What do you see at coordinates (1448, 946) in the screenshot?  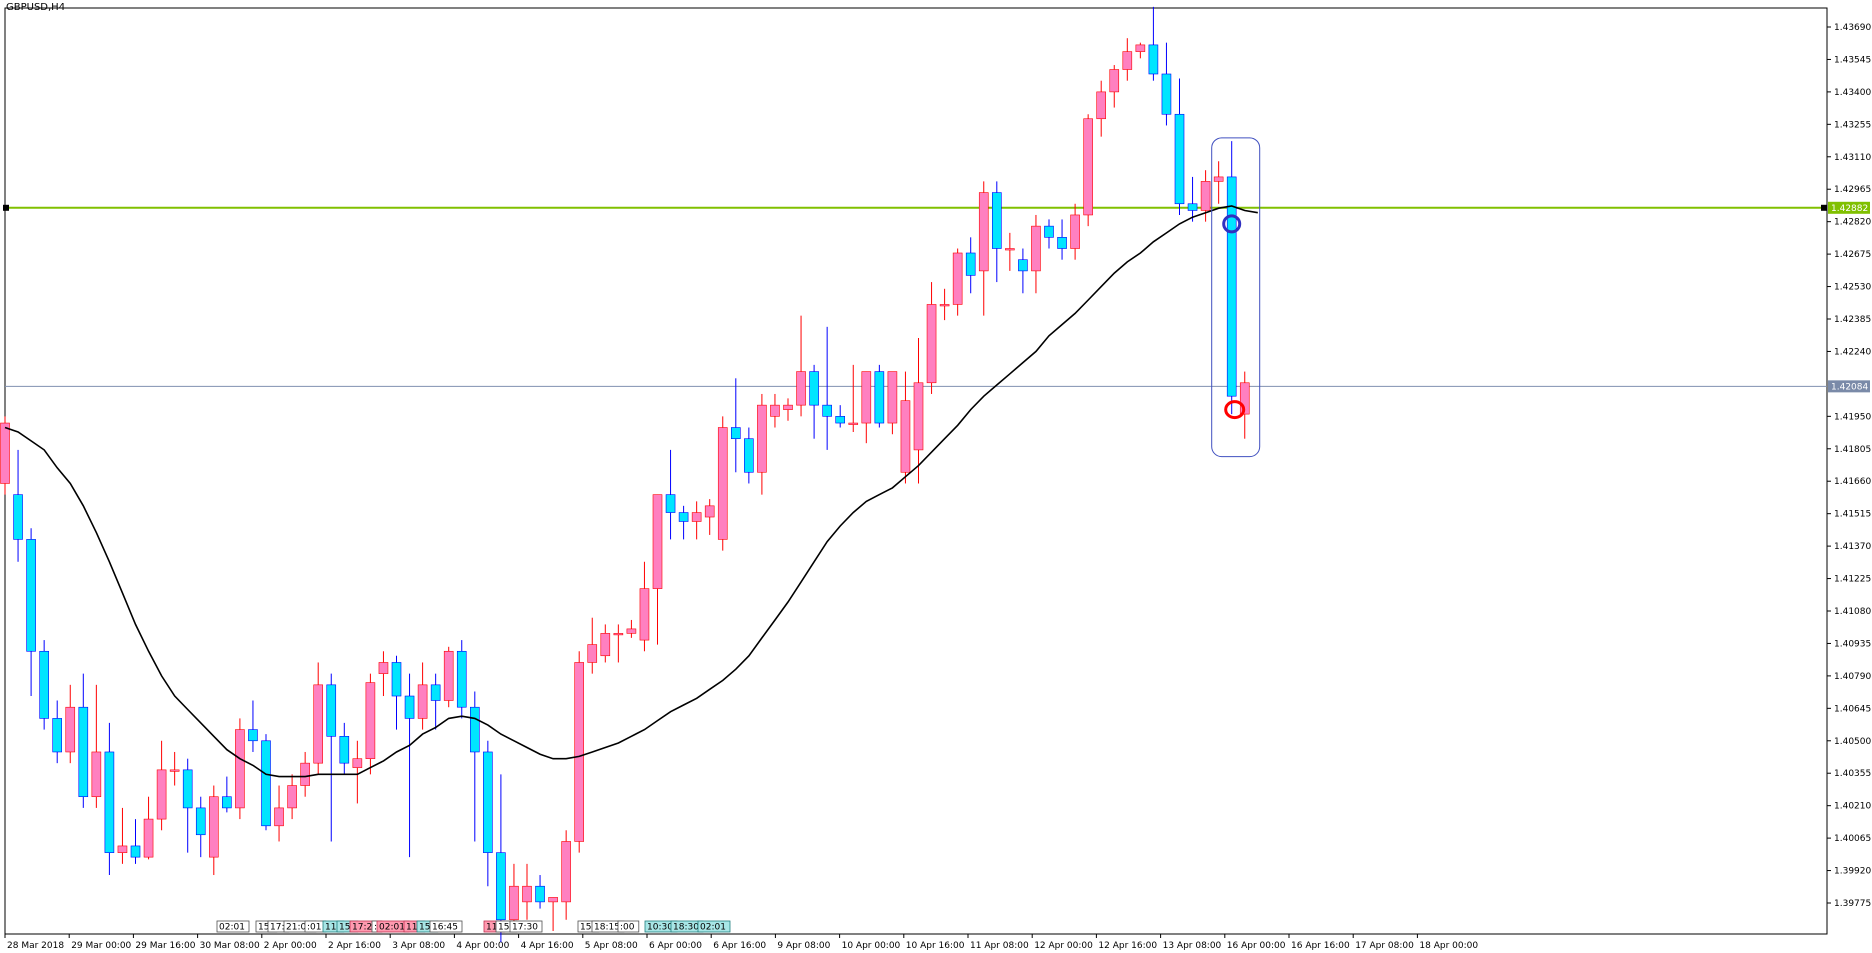 I see `time-tick-label: 18 Apr 00:00` at bounding box center [1448, 946].